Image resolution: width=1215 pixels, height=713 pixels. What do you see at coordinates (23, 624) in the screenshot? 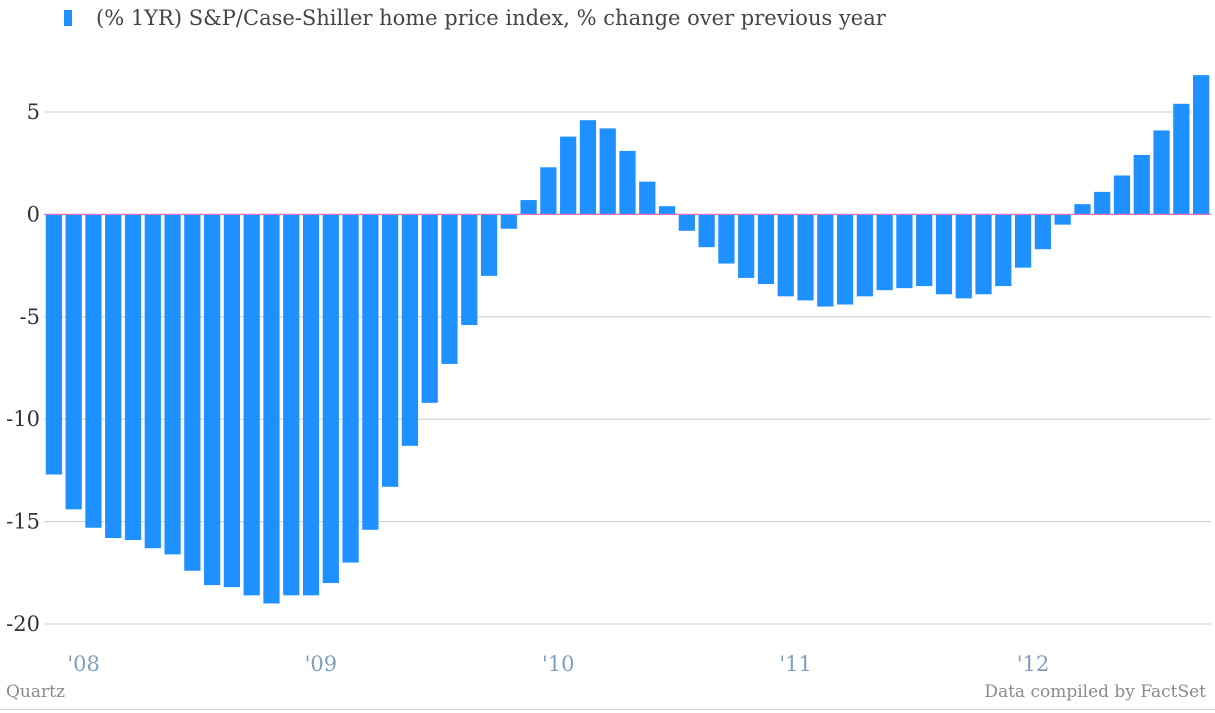
I see `y-tick-label: -20` at bounding box center [23, 624].